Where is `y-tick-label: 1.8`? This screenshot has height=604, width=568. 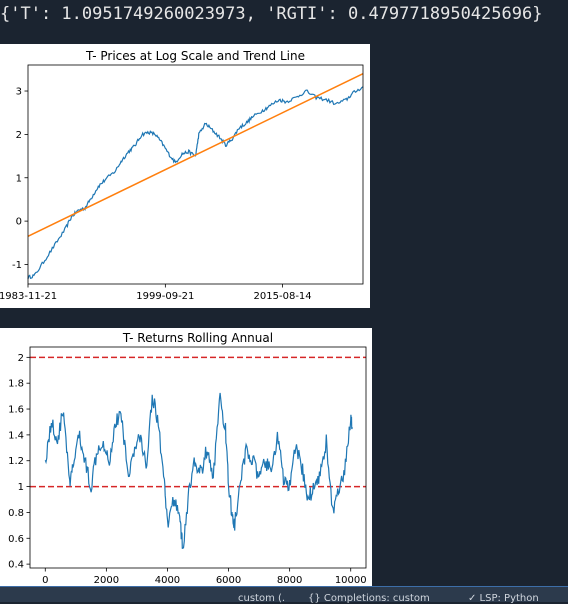
y-tick-label: 1.8 is located at coordinates (16, 384).